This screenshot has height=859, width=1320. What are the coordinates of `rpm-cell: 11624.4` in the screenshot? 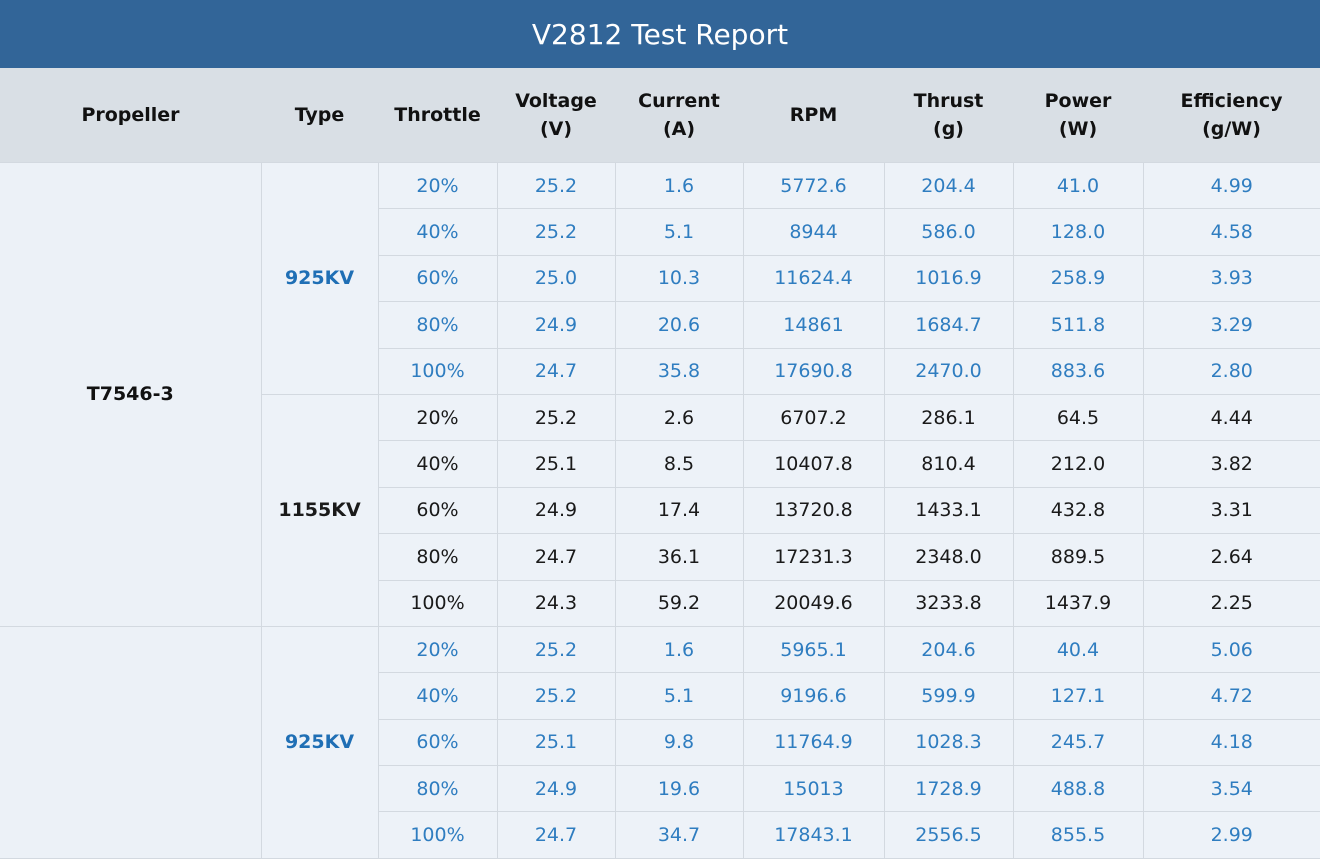 It's located at (813, 278).